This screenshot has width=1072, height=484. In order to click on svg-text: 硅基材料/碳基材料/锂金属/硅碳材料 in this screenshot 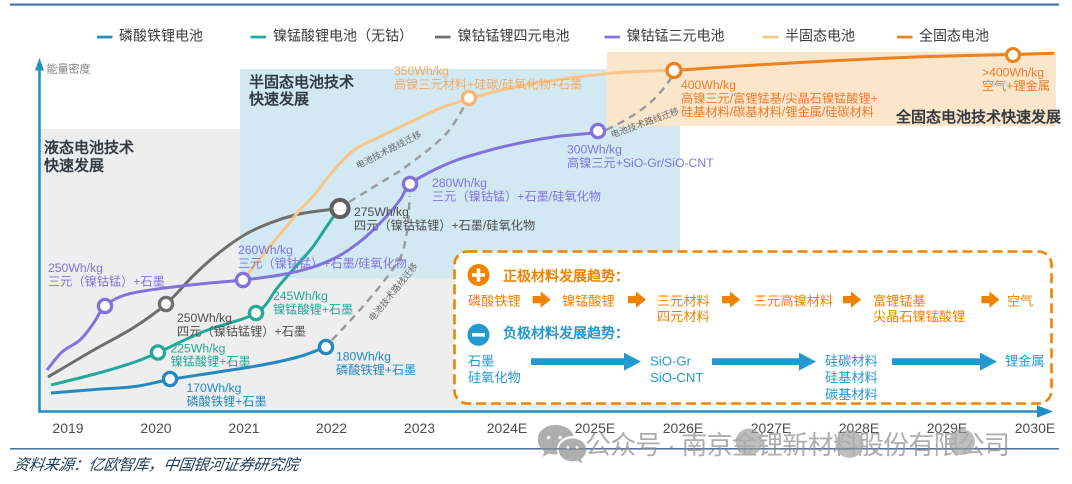, I will do `click(777, 111)`.